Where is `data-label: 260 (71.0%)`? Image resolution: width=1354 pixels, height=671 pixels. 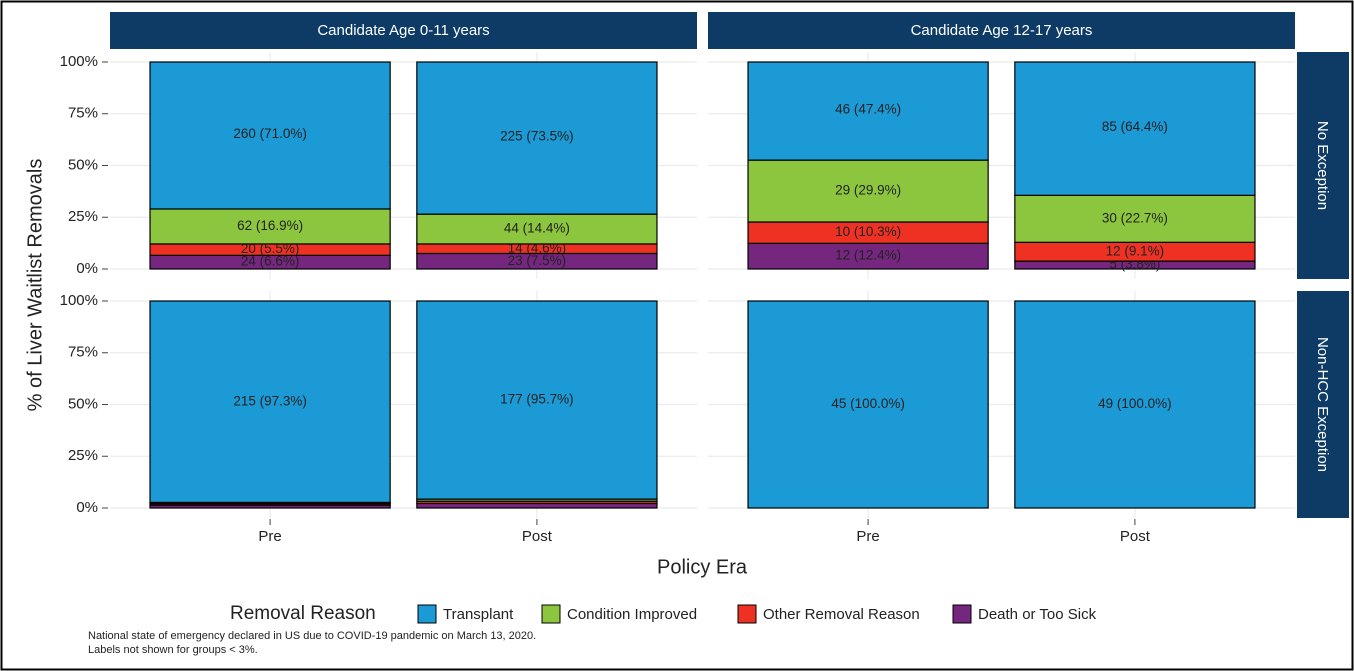 data-label: 260 (71.0%) is located at coordinates (270, 133).